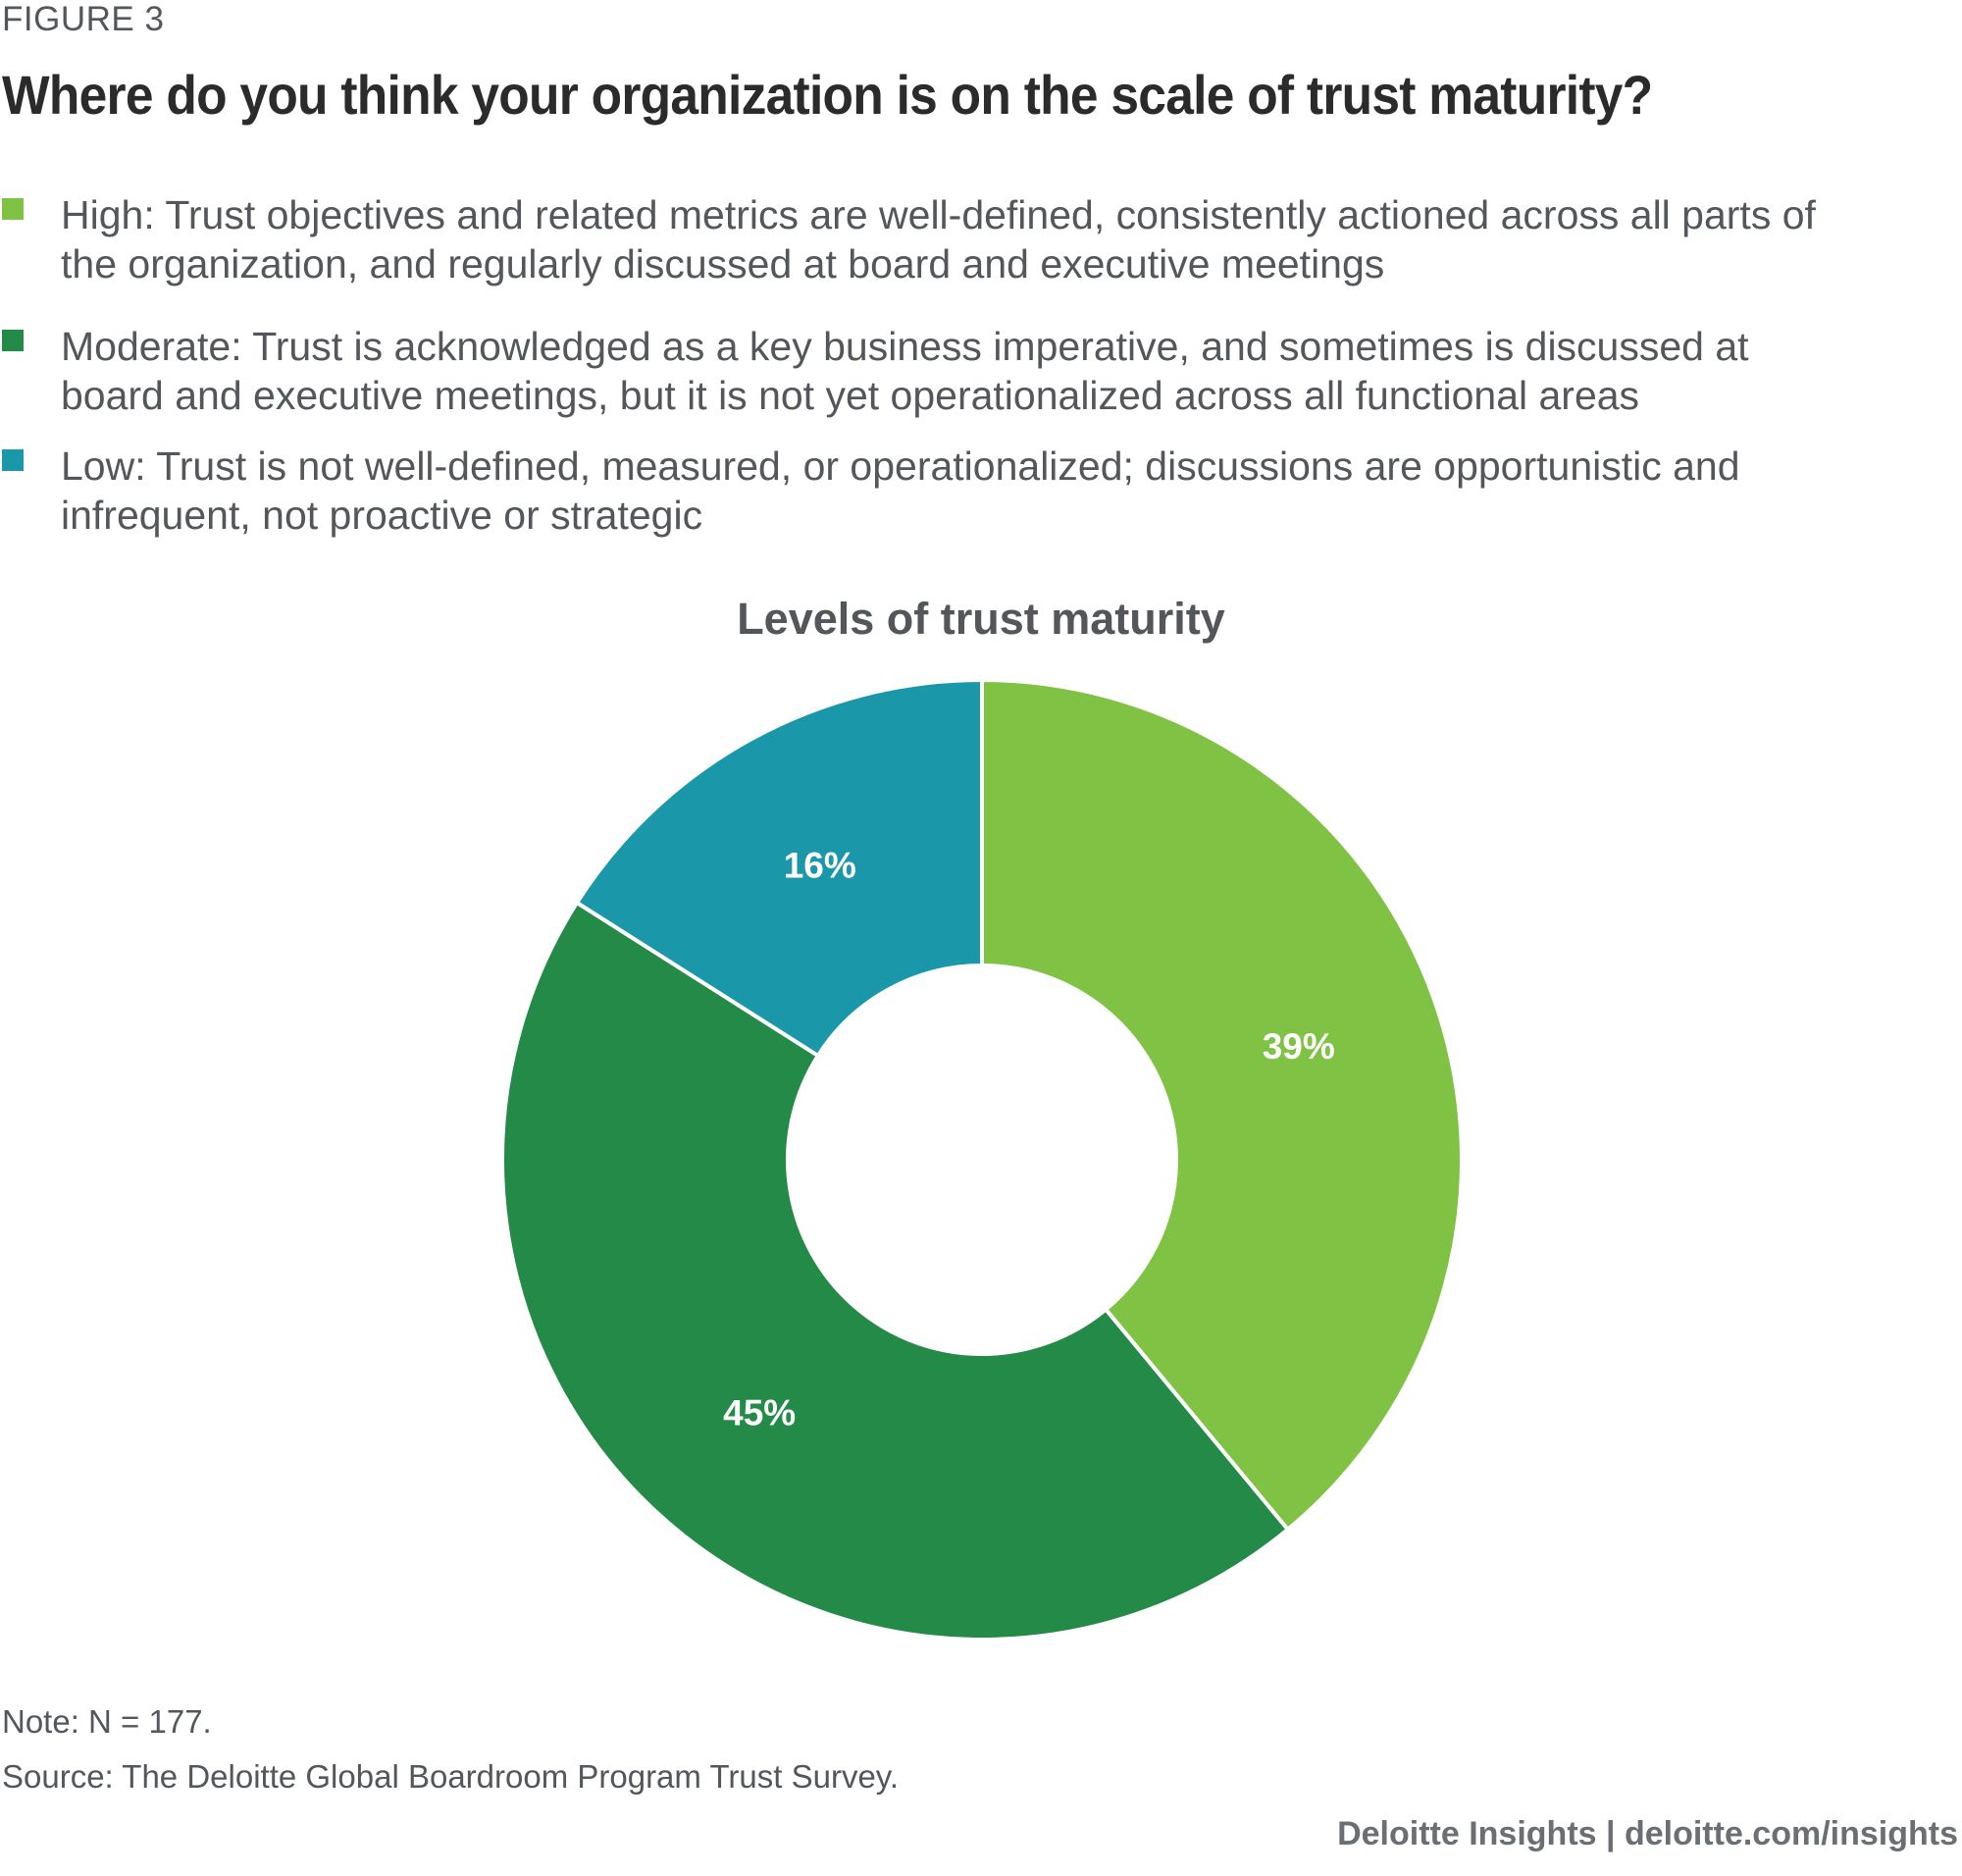 The image size is (1962, 1876). I want to click on data-label-high: 39%, so click(1299, 1046).